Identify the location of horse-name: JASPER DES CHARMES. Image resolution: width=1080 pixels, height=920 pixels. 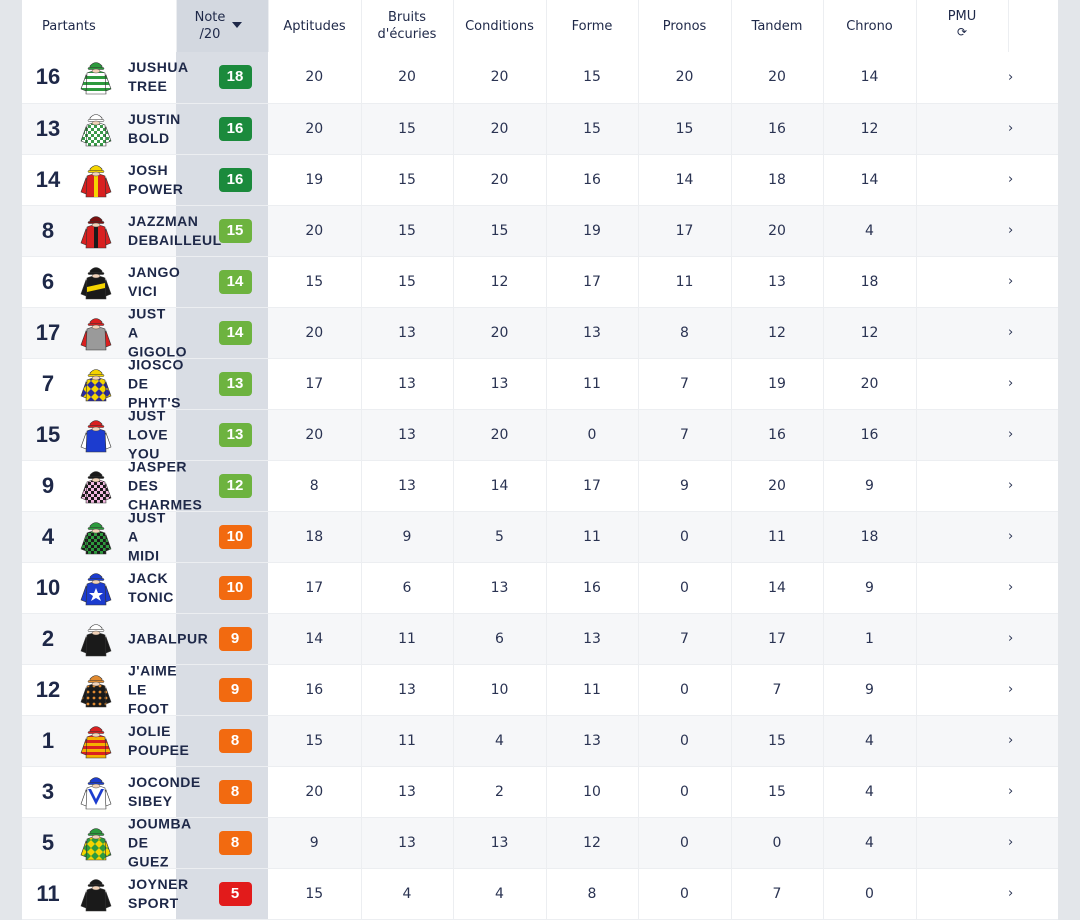
(165, 485).